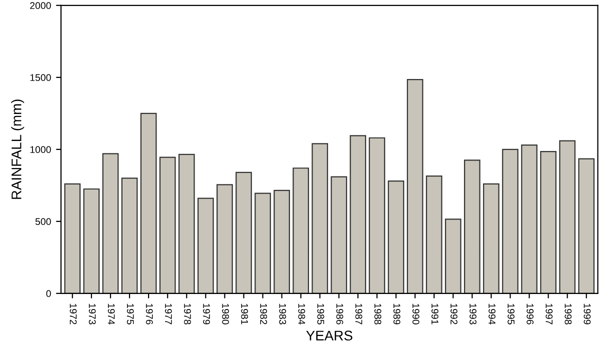 Image resolution: width=610 pixels, height=360 pixels. I want to click on x-tick-label: 1997, so click(549, 314).